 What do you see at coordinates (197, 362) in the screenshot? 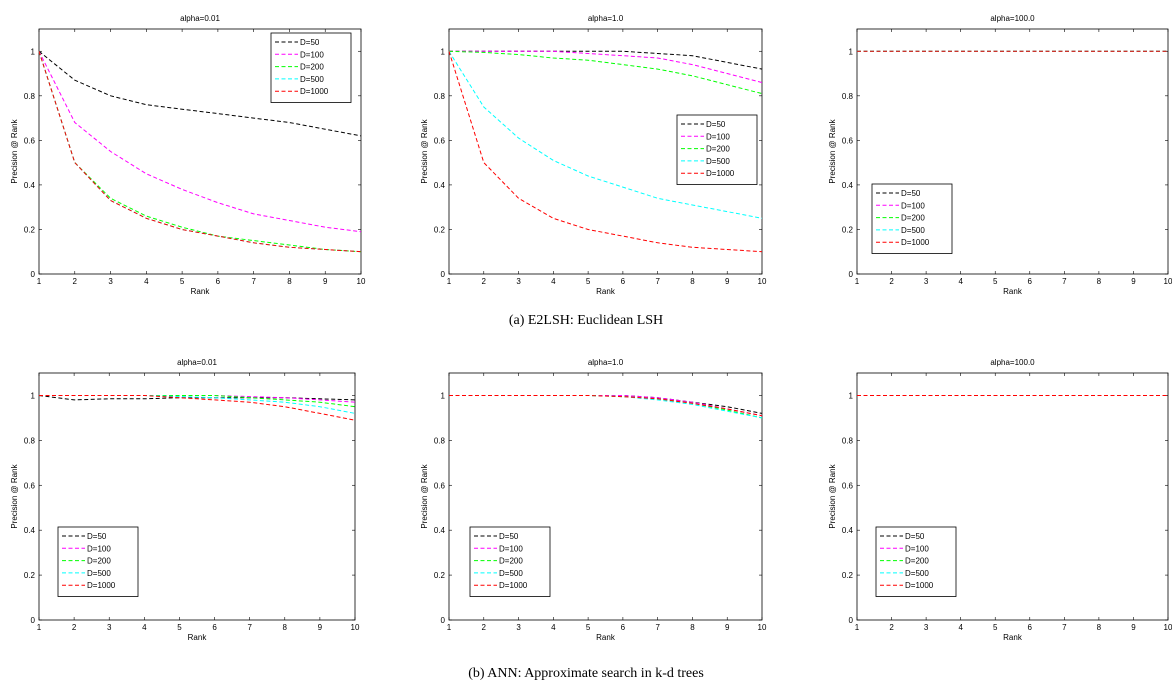
I see `chart-title: alpha=0.01` at bounding box center [197, 362].